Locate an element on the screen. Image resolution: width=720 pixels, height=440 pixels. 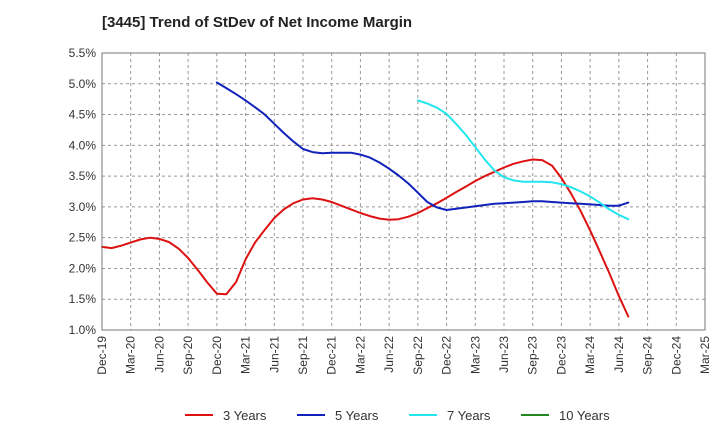
x-tick-label: Jun-21 is located at coordinates (274, 354).